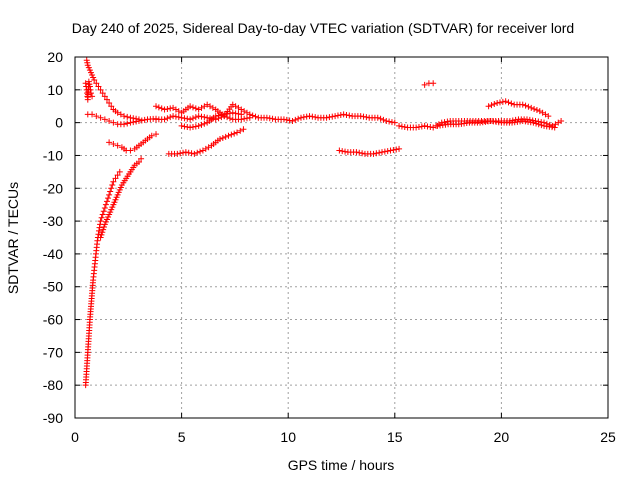 The height and width of the screenshot is (480, 640). What do you see at coordinates (53, 418) in the screenshot?
I see `y-tick-label: -90` at bounding box center [53, 418].